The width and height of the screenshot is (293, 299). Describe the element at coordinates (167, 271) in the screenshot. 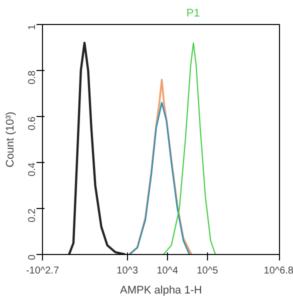

I see `x-tick-label: 10^4` at that location.